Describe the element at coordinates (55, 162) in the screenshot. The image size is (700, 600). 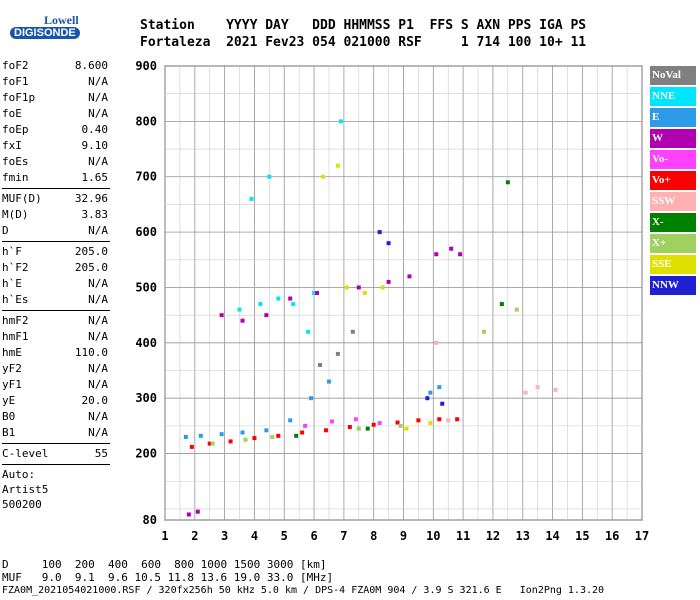
I see `param-row: foEs N/A` at that location.